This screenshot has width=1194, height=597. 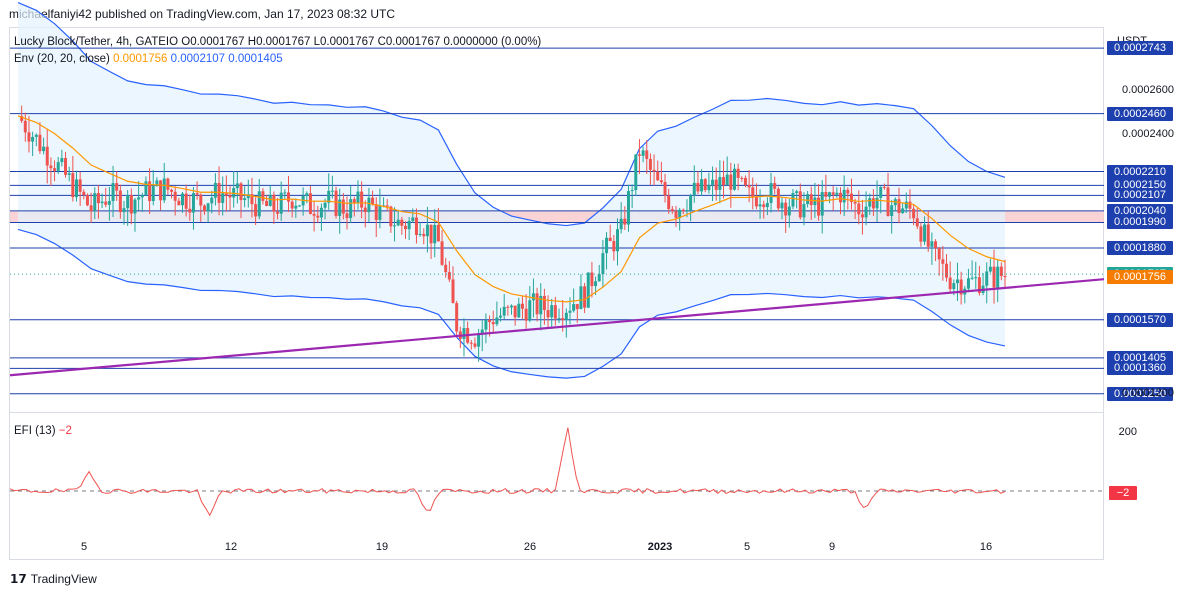 What do you see at coordinates (660, 547) in the screenshot?
I see `date-tick: 2023` at bounding box center [660, 547].